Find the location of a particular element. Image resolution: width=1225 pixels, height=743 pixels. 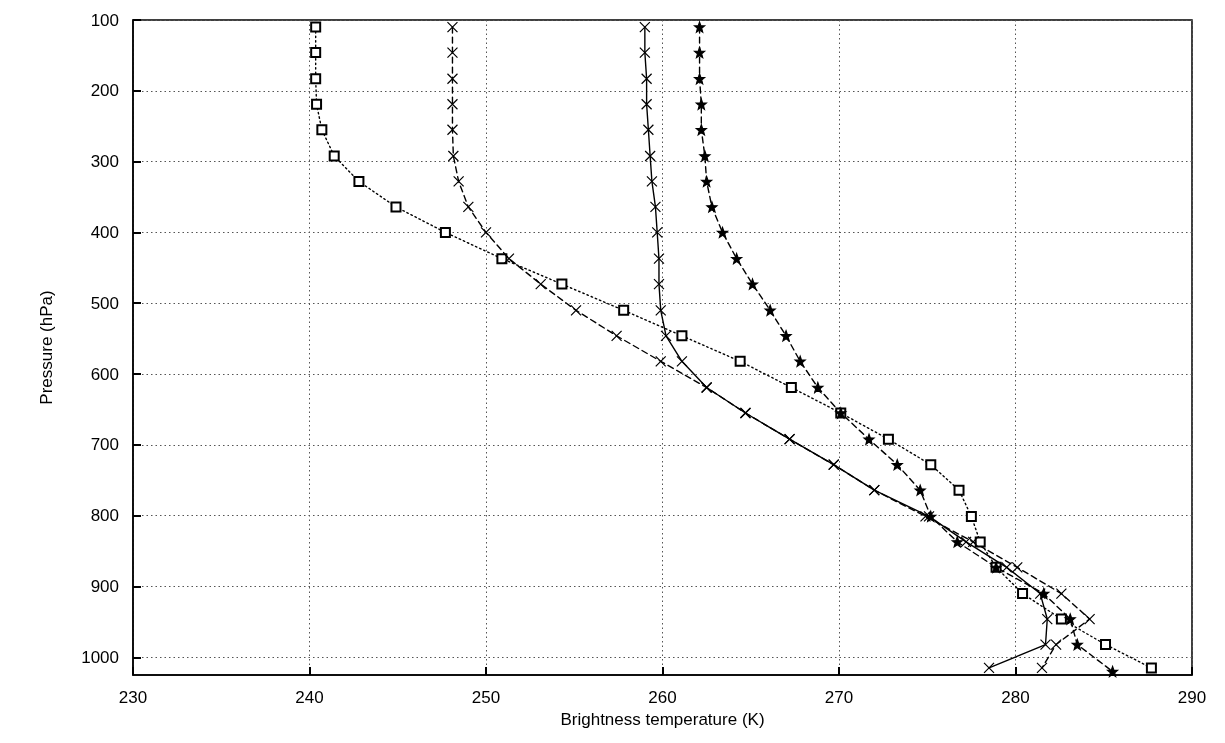

x-tick-label: 230 is located at coordinates (133, 697).